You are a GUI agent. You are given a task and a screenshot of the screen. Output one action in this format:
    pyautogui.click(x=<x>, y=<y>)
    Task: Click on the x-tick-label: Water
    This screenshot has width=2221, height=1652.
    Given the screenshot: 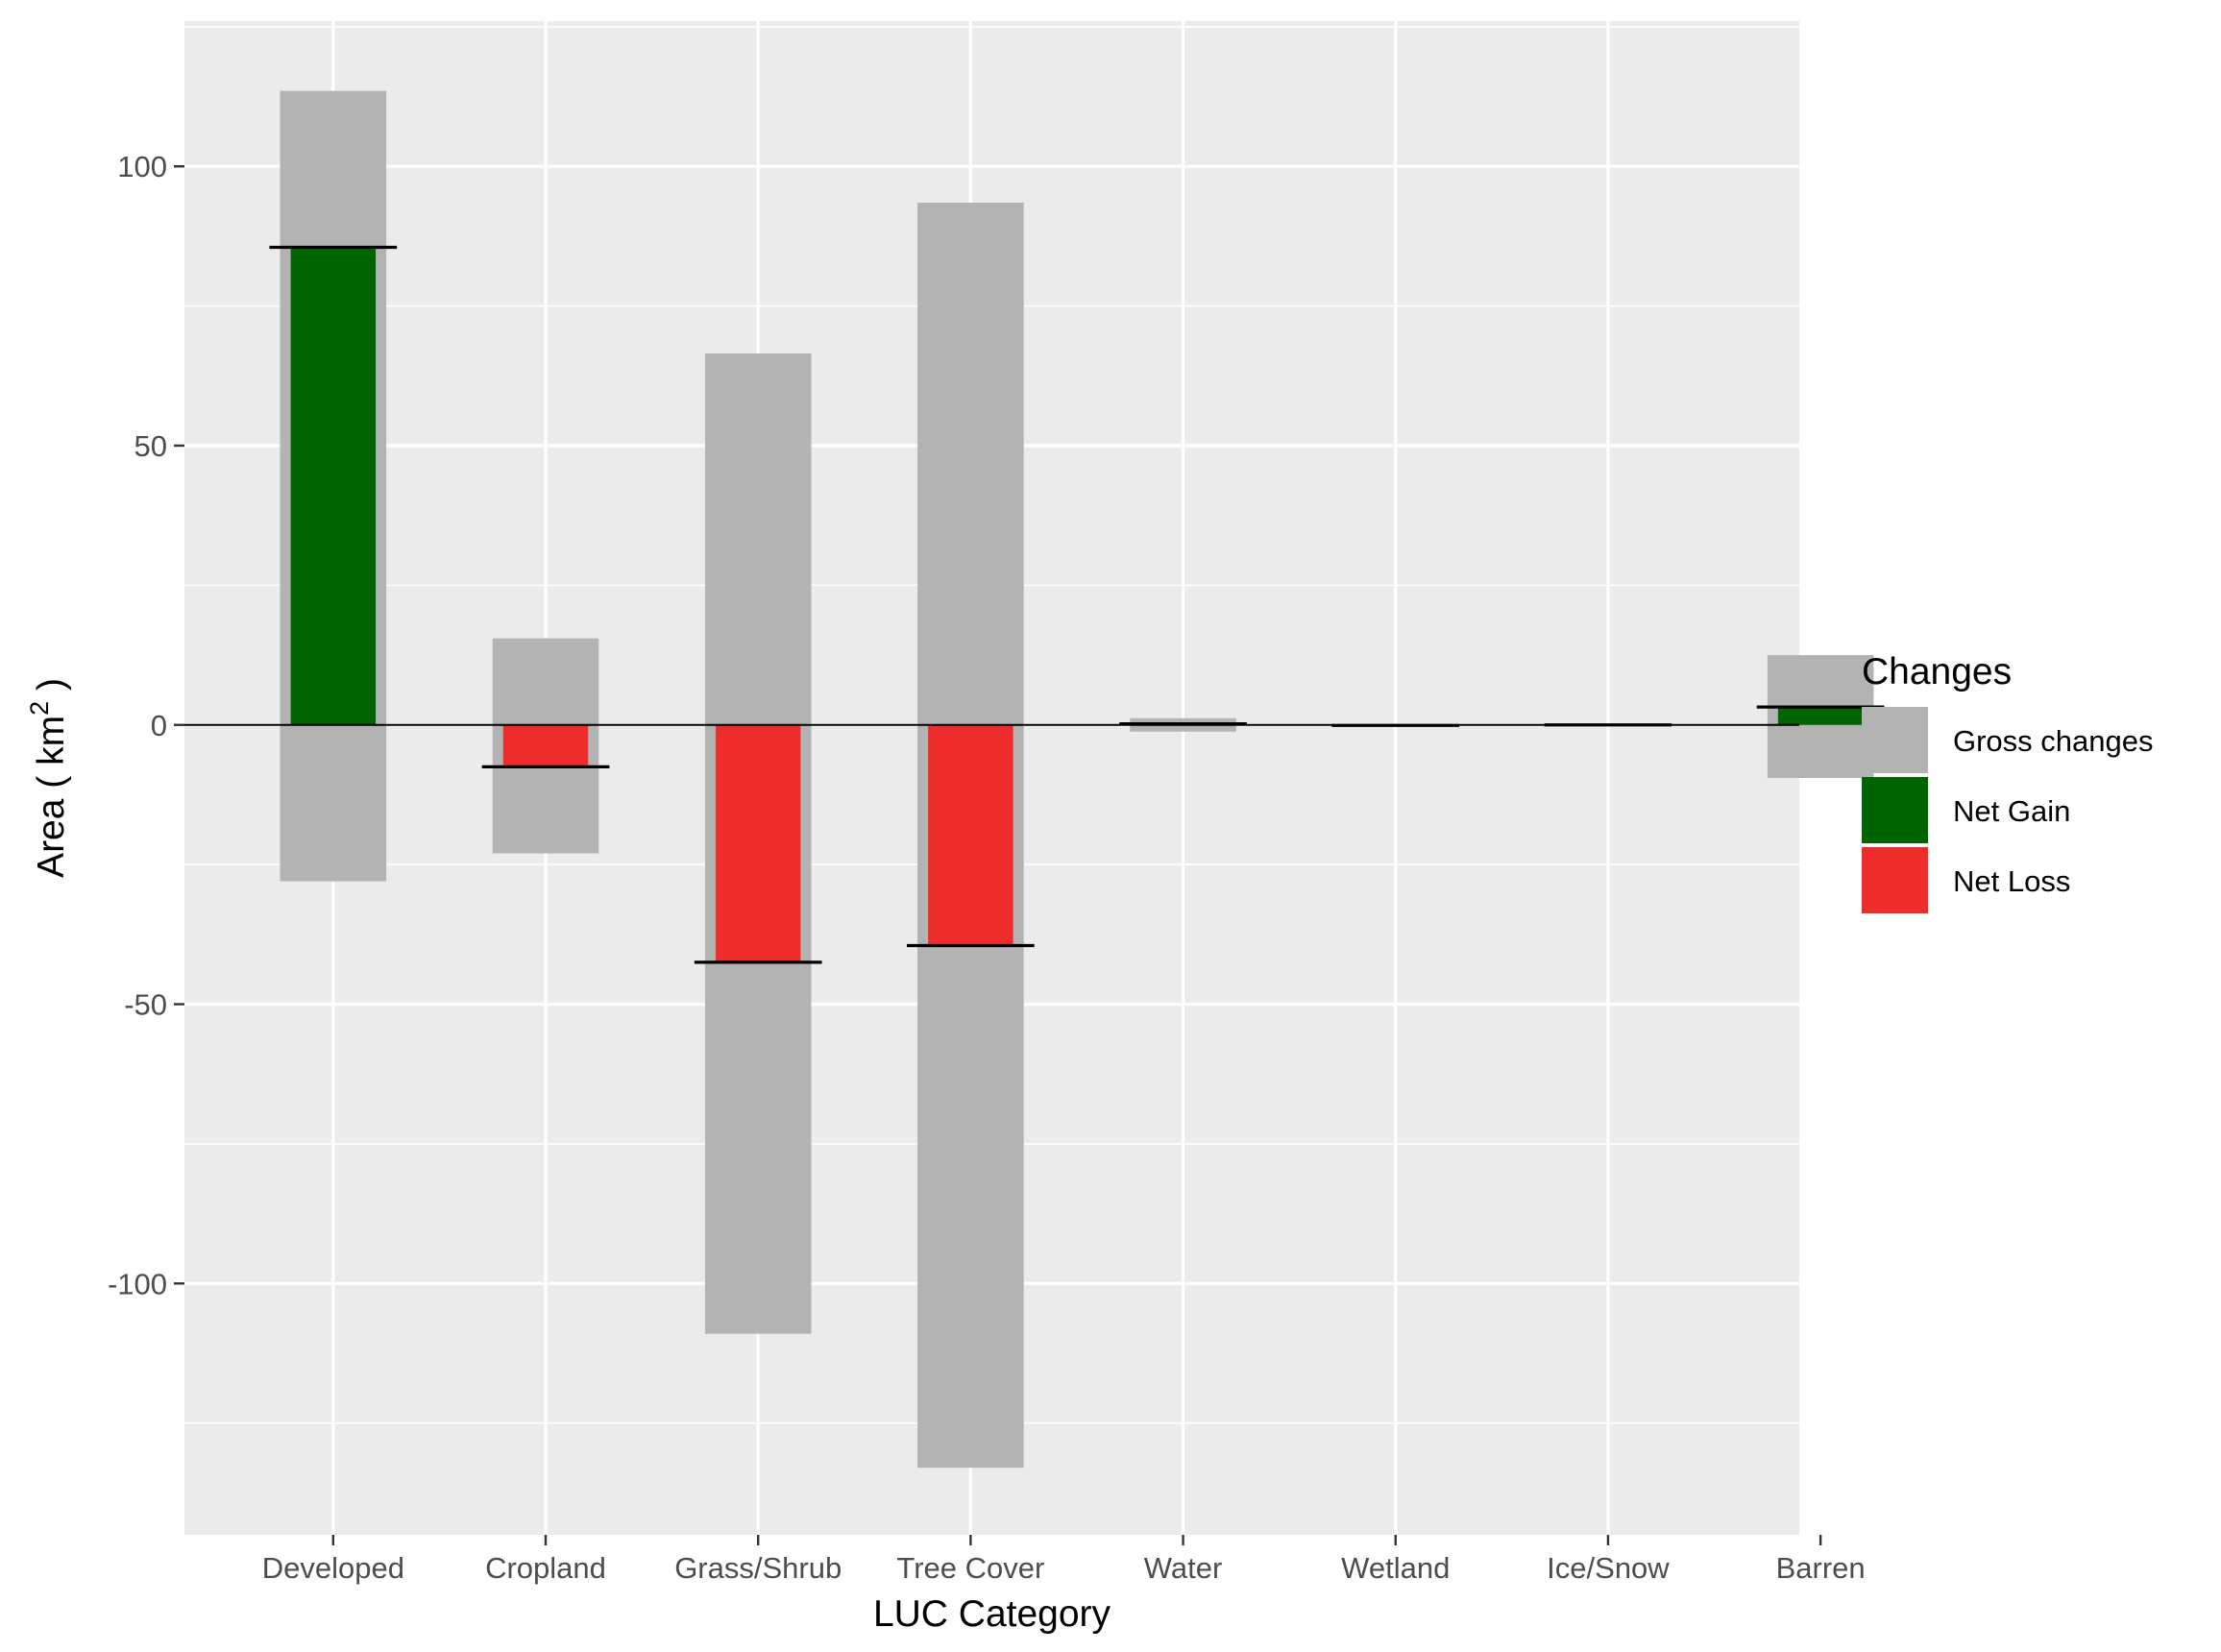 What is the action you would take?
    pyautogui.click(x=1184, y=1568)
    